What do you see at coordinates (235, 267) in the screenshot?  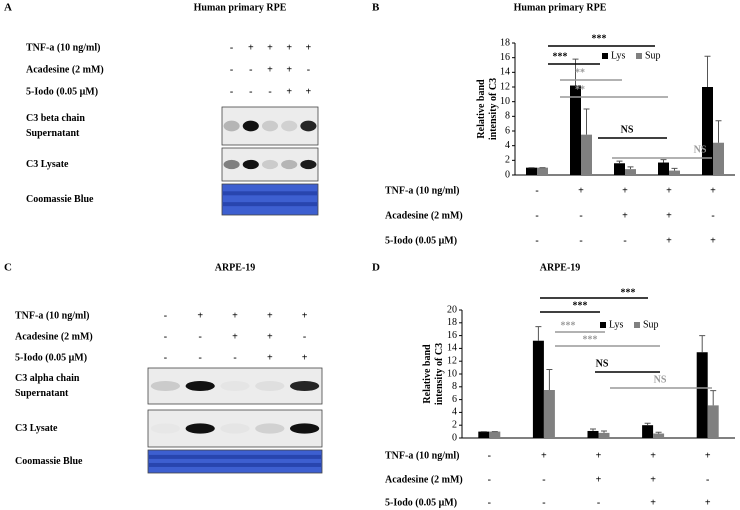 I see `panel-title: ARPE-19` at bounding box center [235, 267].